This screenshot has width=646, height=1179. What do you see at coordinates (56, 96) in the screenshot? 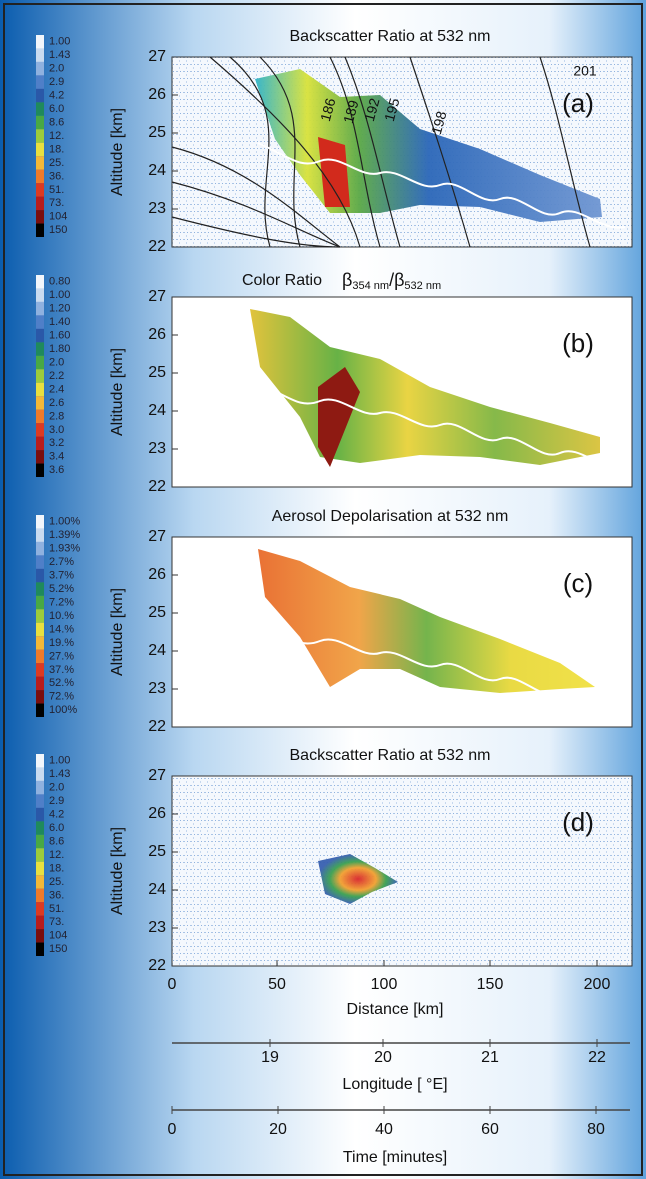
I see `colorbar-label: 4.2` at bounding box center [56, 96].